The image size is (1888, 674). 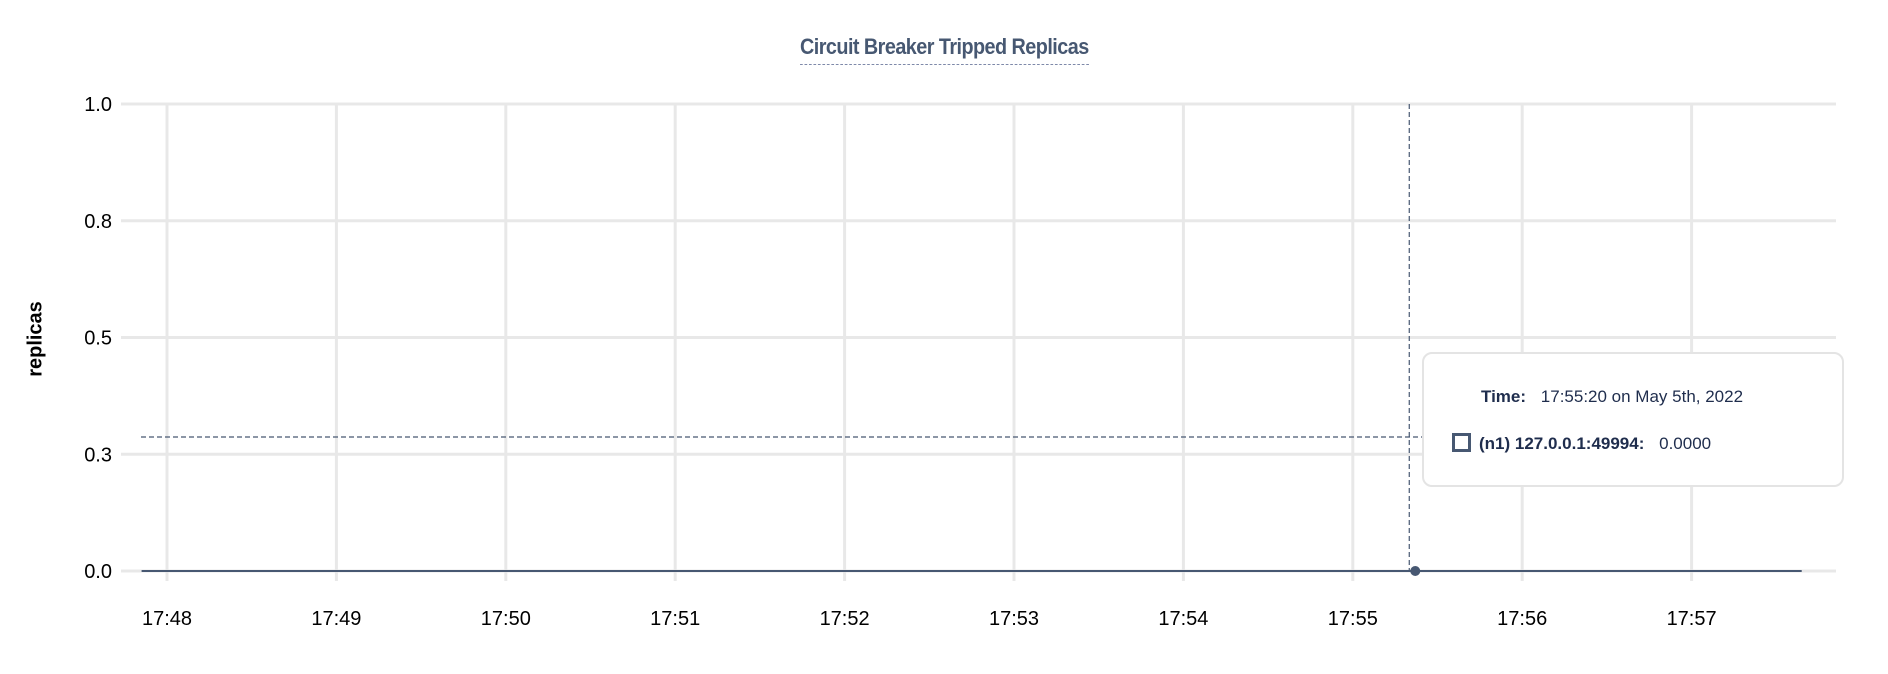 I want to click on hover-point, so click(x=1415, y=571).